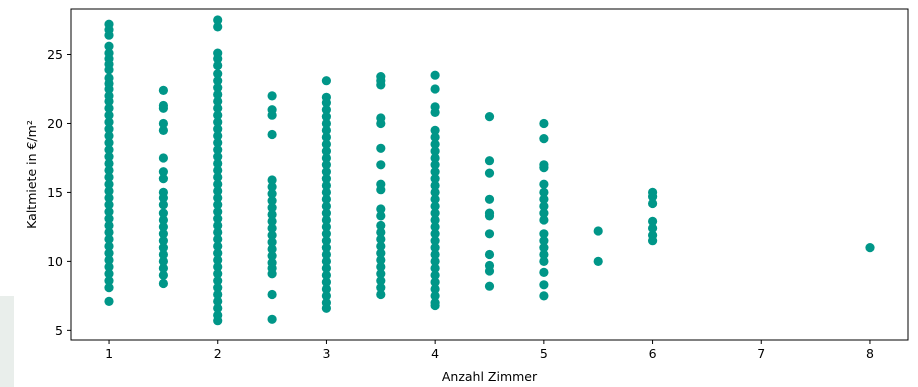  I want to click on x-tick-label: 1, so click(109, 353).